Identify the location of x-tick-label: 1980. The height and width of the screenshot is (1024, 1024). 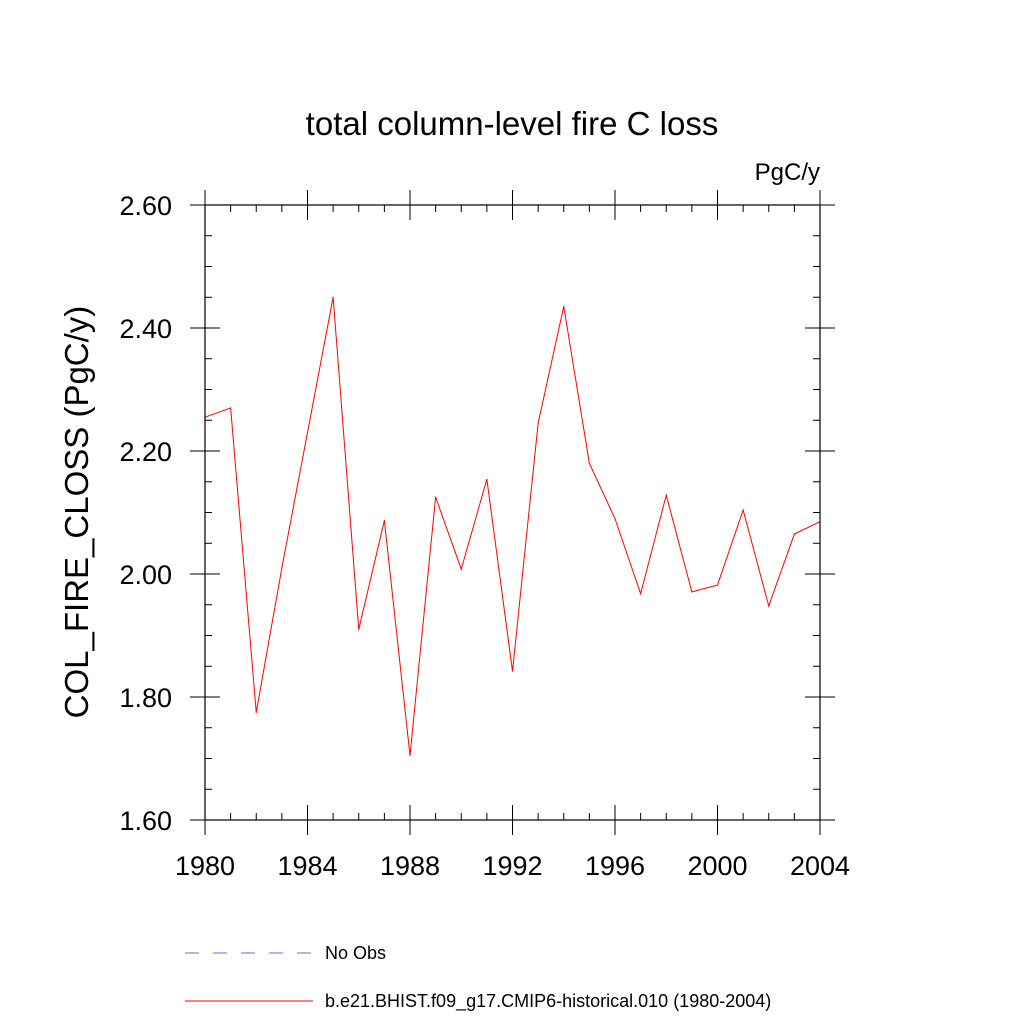
(205, 866).